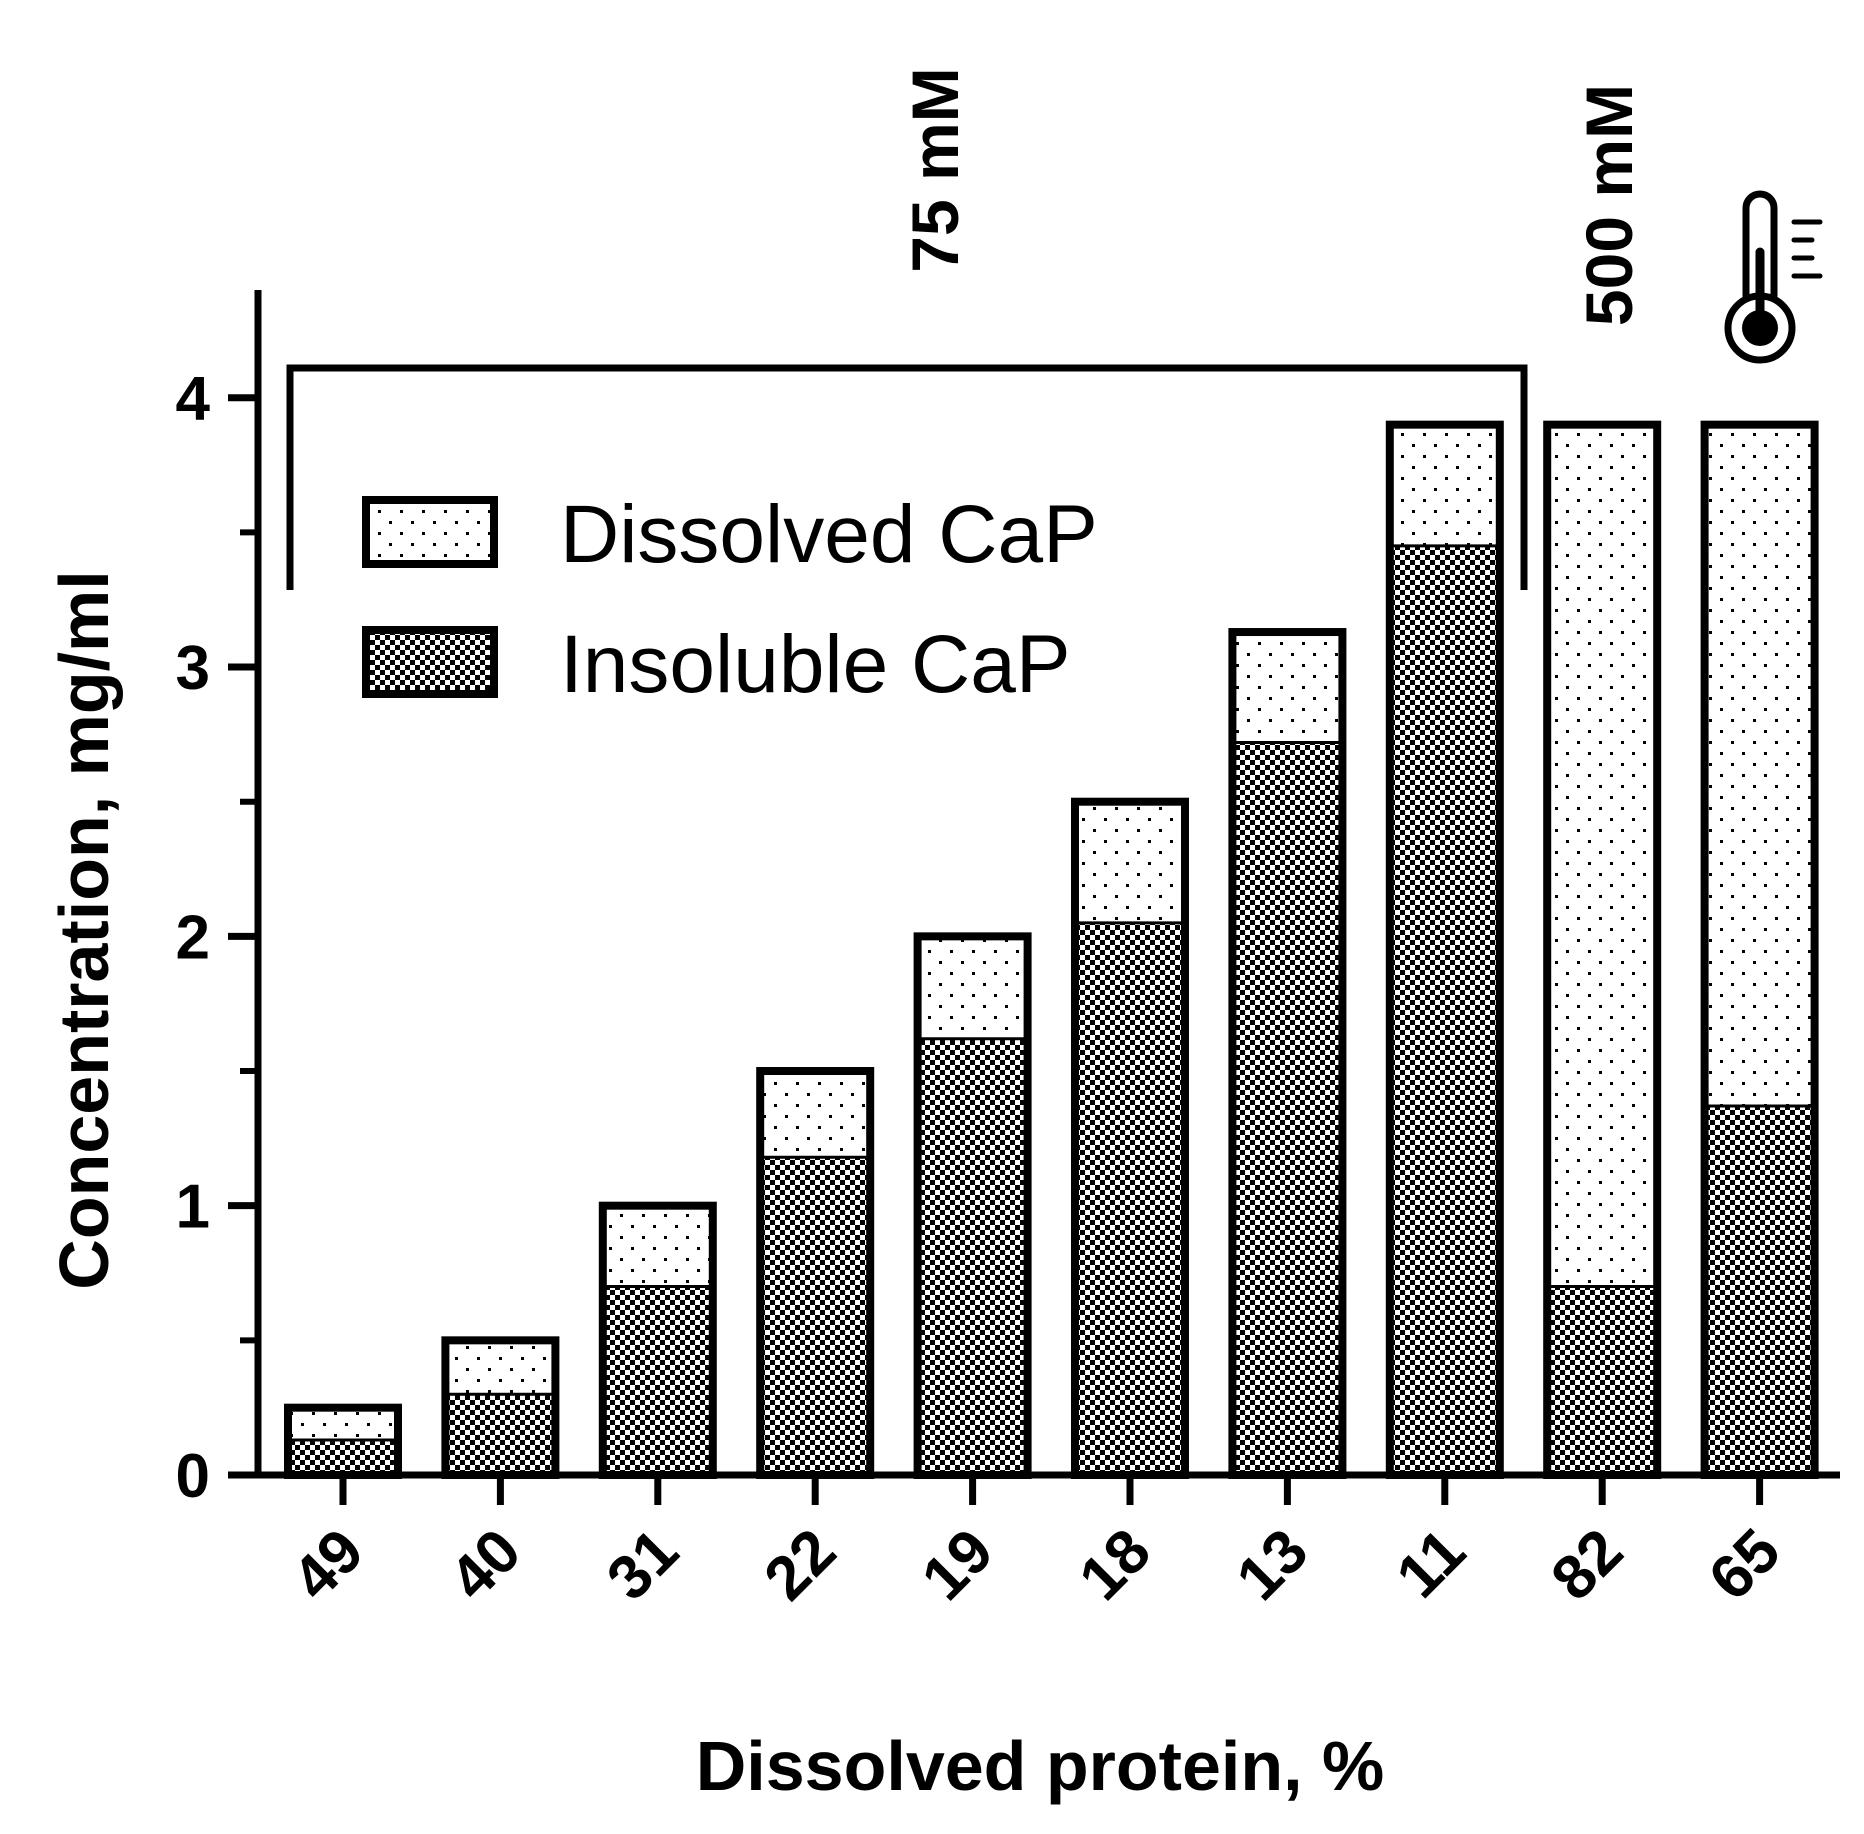 The width and height of the screenshot is (1864, 1834). What do you see at coordinates (730, 599) in the screenshot?
I see `legend: Dissolved CaP Insoluble CaP` at bounding box center [730, 599].